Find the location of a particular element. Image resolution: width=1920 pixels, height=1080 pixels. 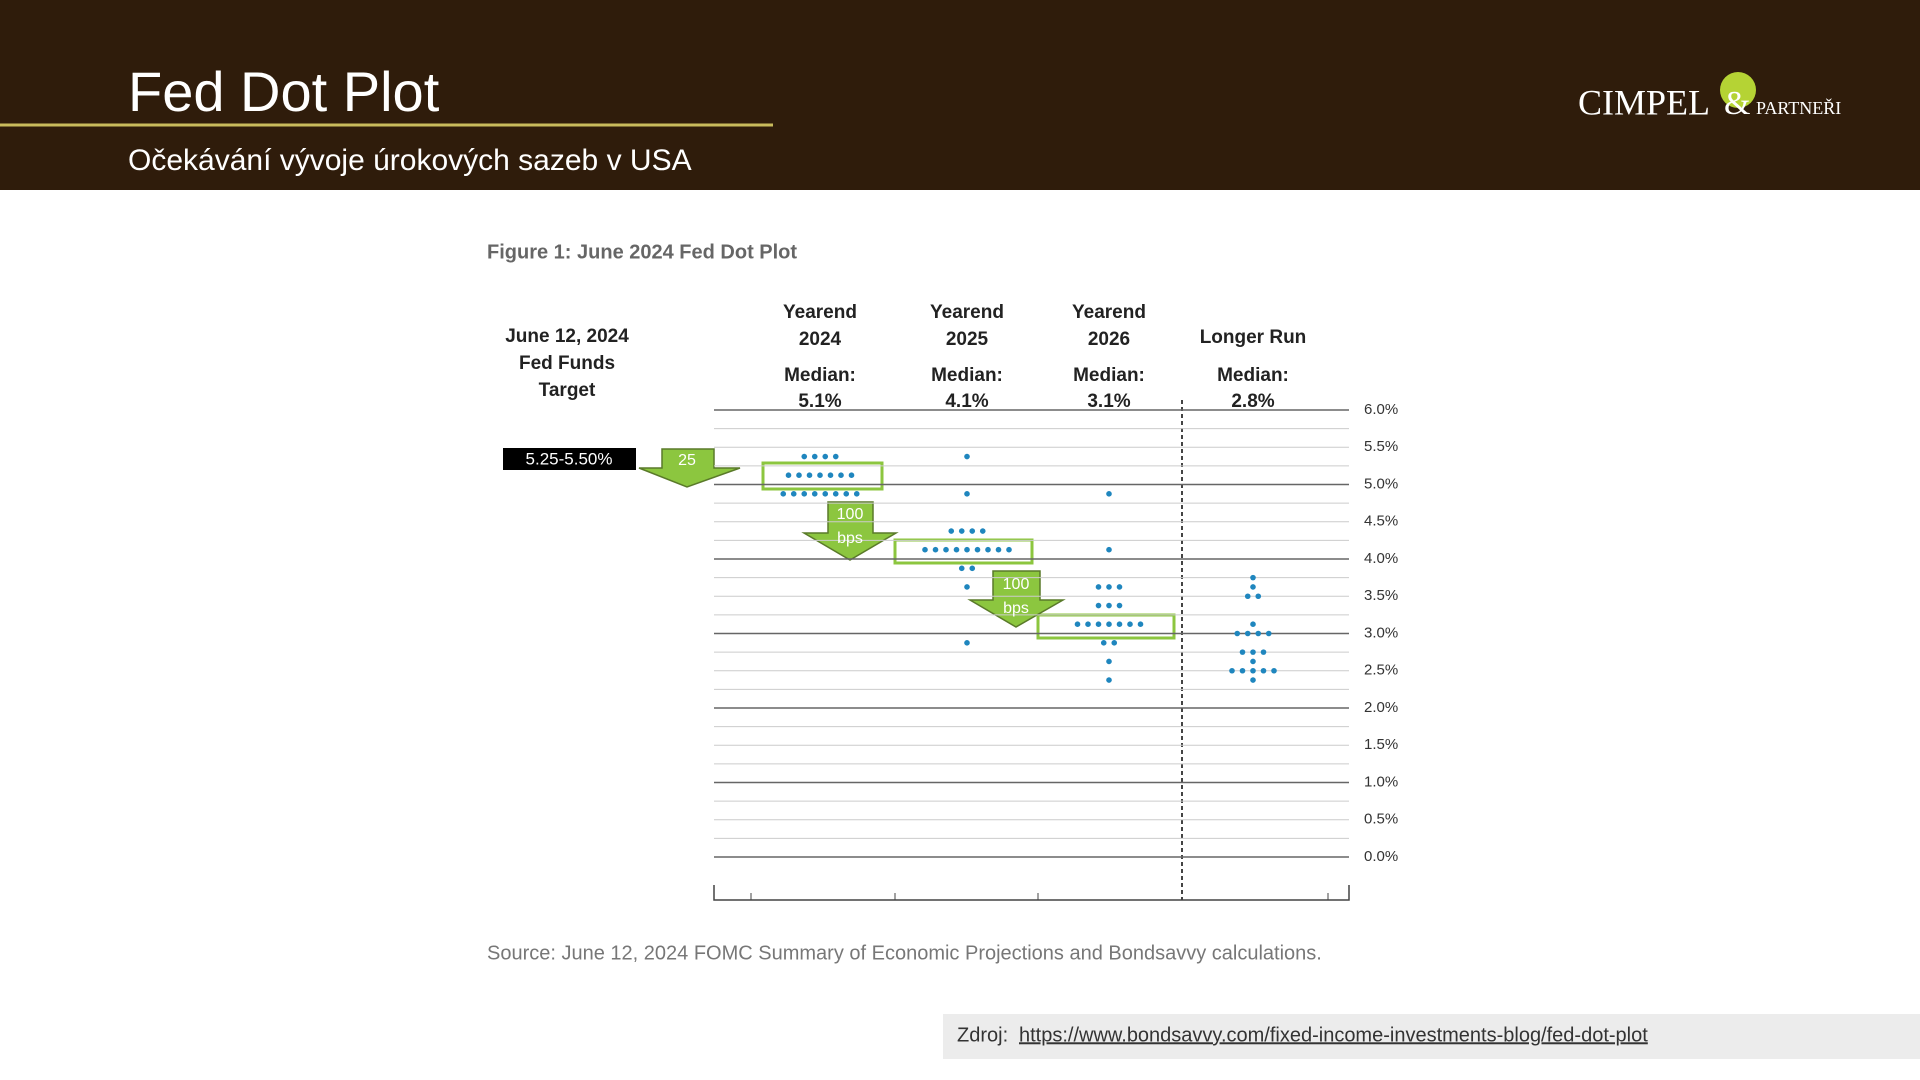

footer-bar is located at coordinates (1431, 1036).